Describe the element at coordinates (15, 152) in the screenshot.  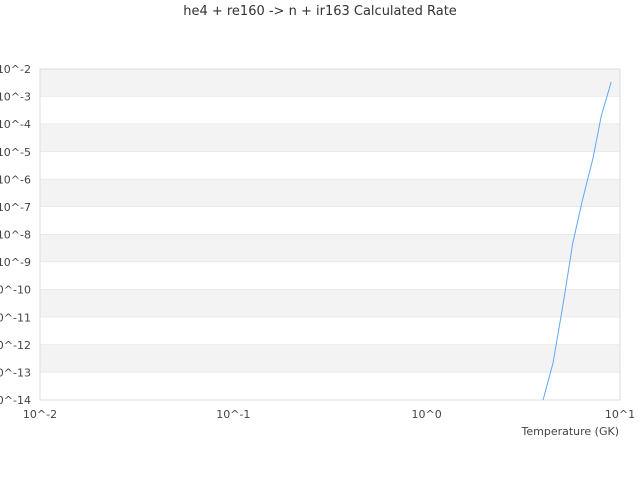
I see `y-tick-label: 10^-5` at that location.